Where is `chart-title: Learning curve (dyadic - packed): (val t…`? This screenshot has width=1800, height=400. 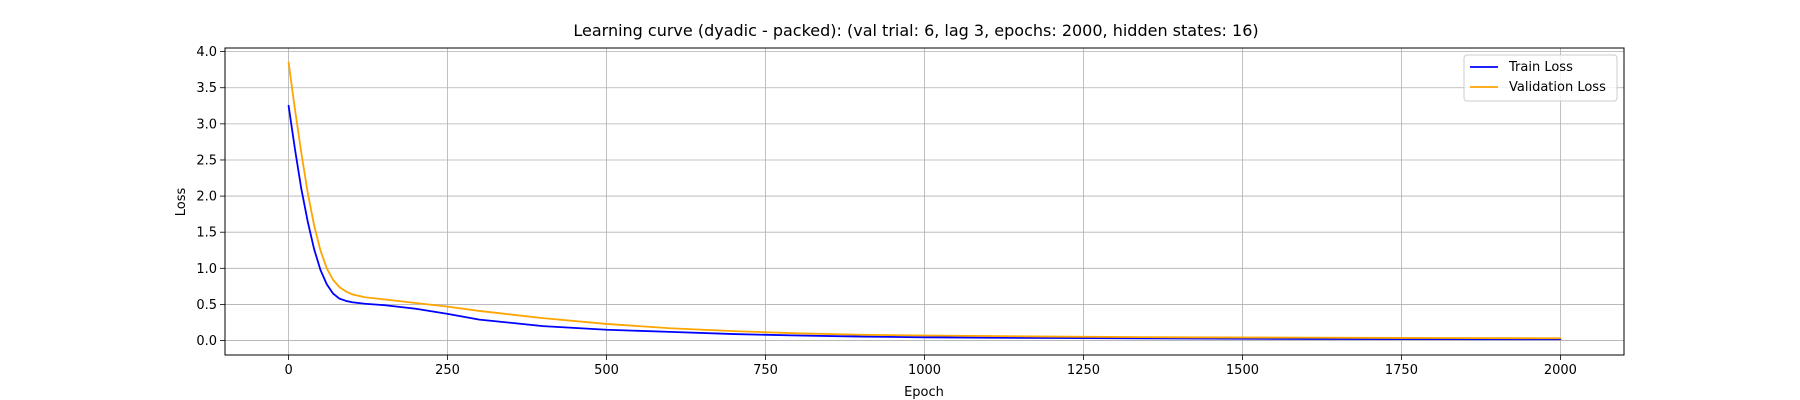 chart-title: Learning curve (dyadic - packed): (val t… is located at coordinates (915, 30).